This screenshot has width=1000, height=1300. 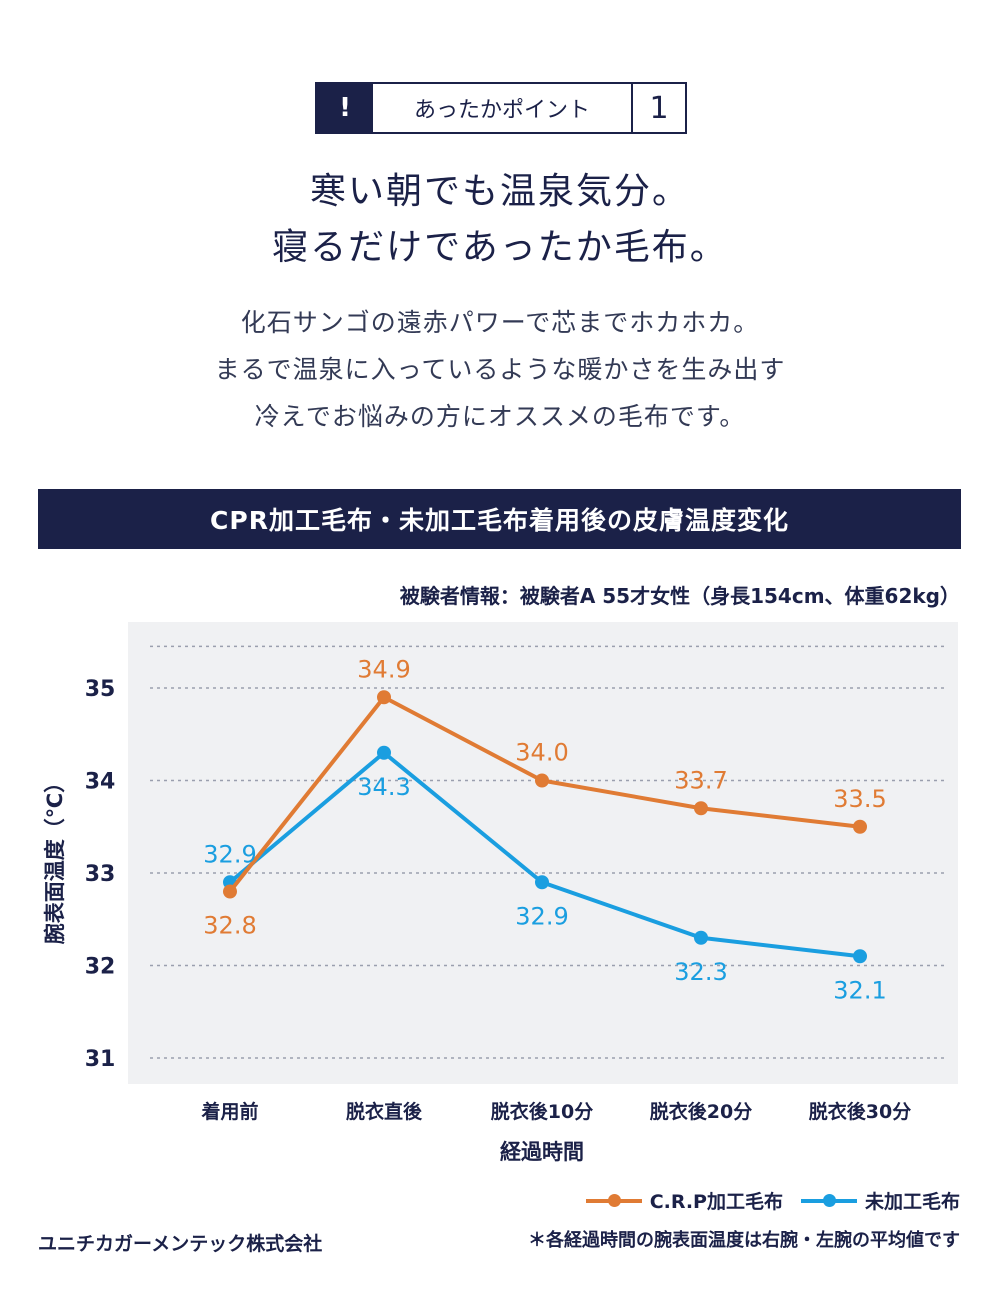 I want to click on y-tick-label: 31, so click(x=100, y=1059).